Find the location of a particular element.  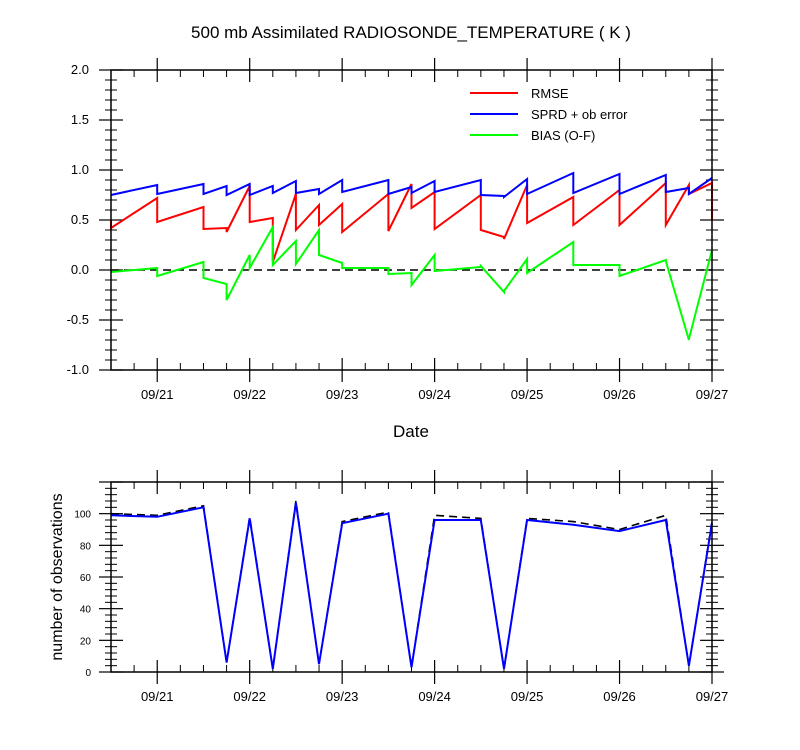

y-tick-label: 60 is located at coordinates (86, 578).